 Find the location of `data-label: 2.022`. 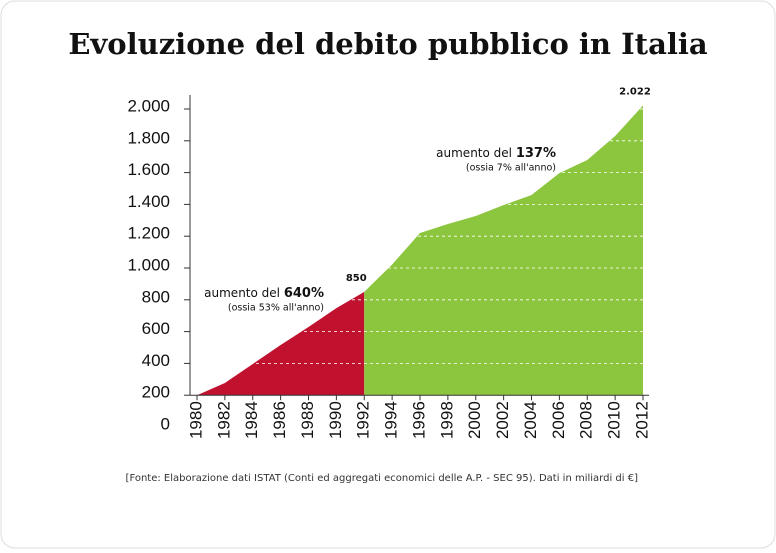

data-label: 2.022 is located at coordinates (635, 92).